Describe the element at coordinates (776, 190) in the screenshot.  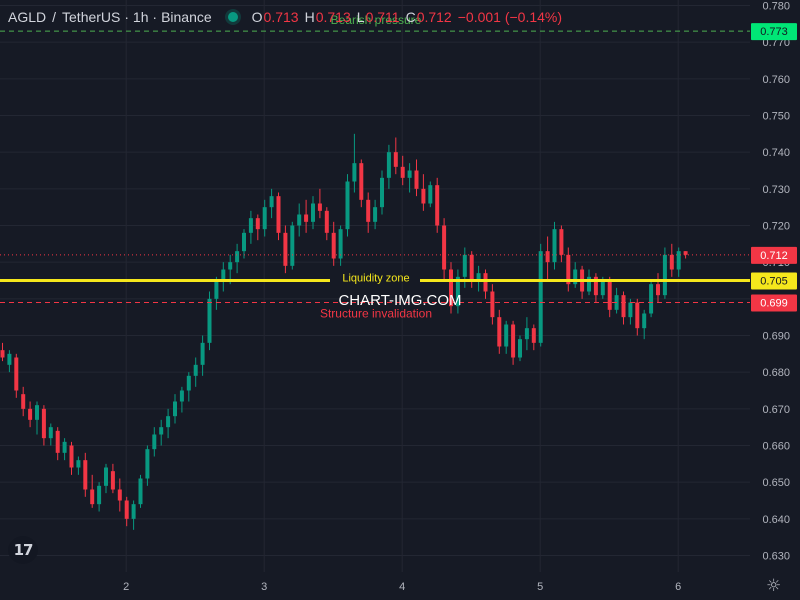
I see `price-tick-label: 0.730` at that location.